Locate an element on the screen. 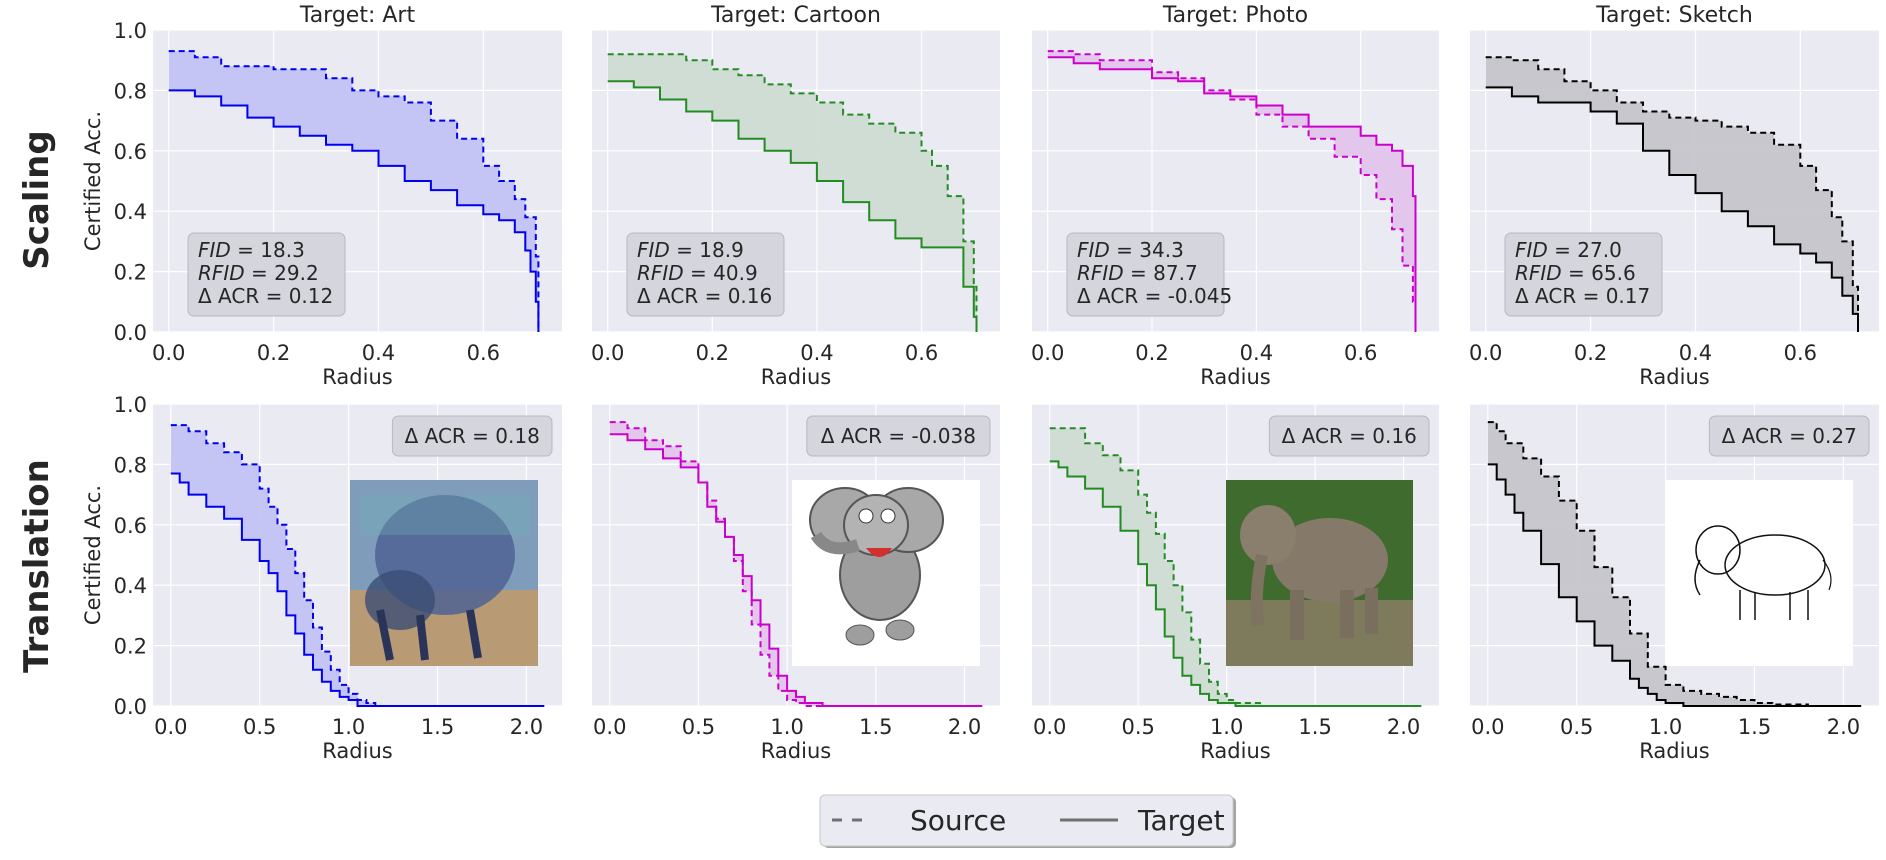  annotation-text: Δ ACR = 0.27 is located at coordinates (1789, 436).